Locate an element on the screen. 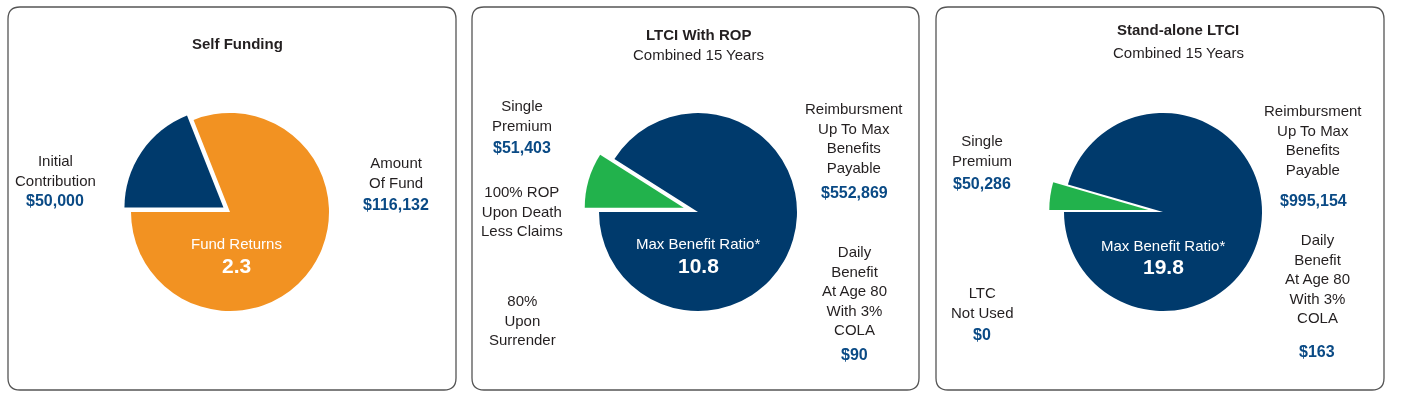 This screenshot has width=1401, height=416. text: $552,869 is located at coordinates (854, 192).